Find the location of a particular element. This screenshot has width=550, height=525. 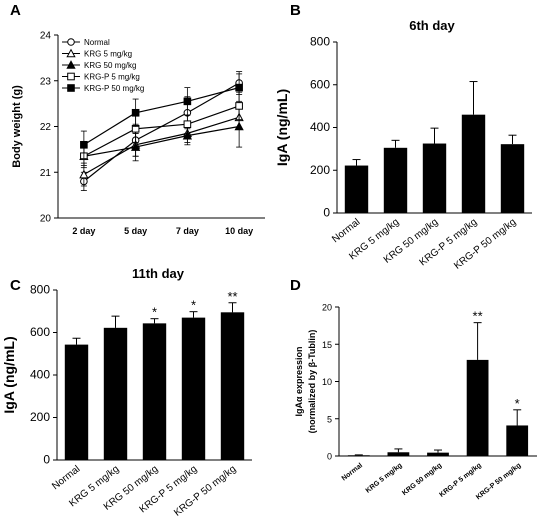

axes-d: 0 5 10 15 20 is located at coordinates (429, 382).